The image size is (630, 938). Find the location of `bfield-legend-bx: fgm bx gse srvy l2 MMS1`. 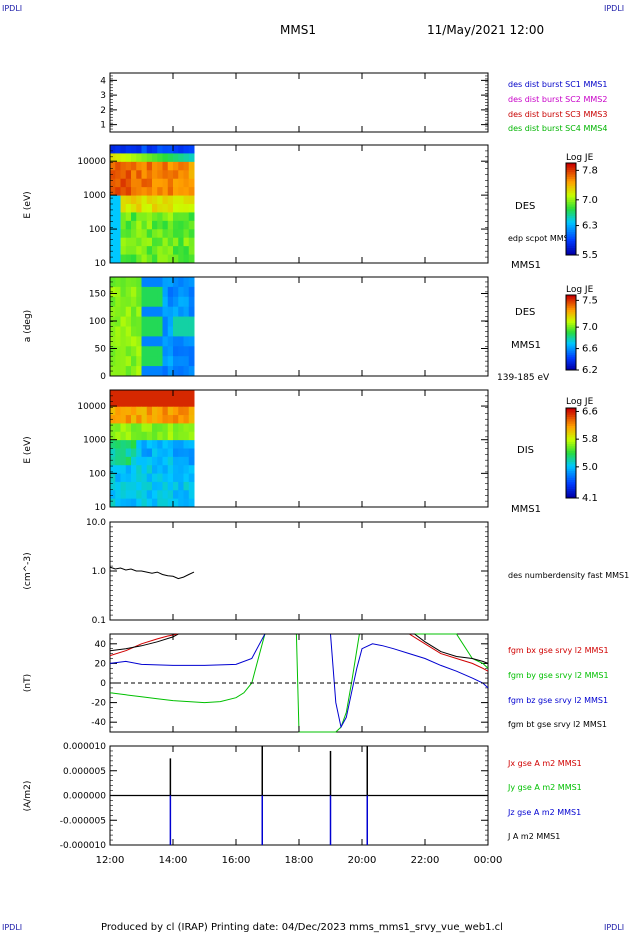

bfield-legend-bx: fgm bx gse srvy l2 MMS1 is located at coordinates (558, 650).